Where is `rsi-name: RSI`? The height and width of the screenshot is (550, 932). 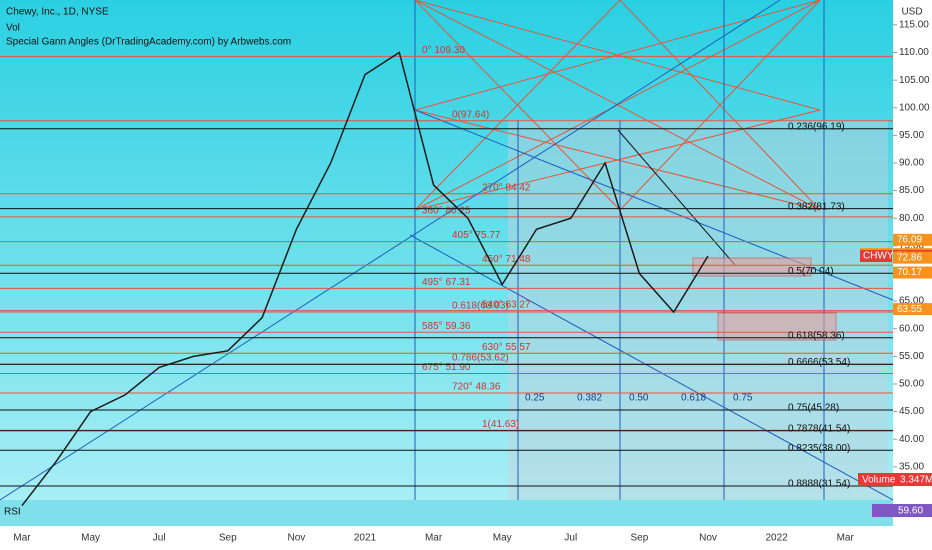 rsi-name: RSI is located at coordinates (12, 512).